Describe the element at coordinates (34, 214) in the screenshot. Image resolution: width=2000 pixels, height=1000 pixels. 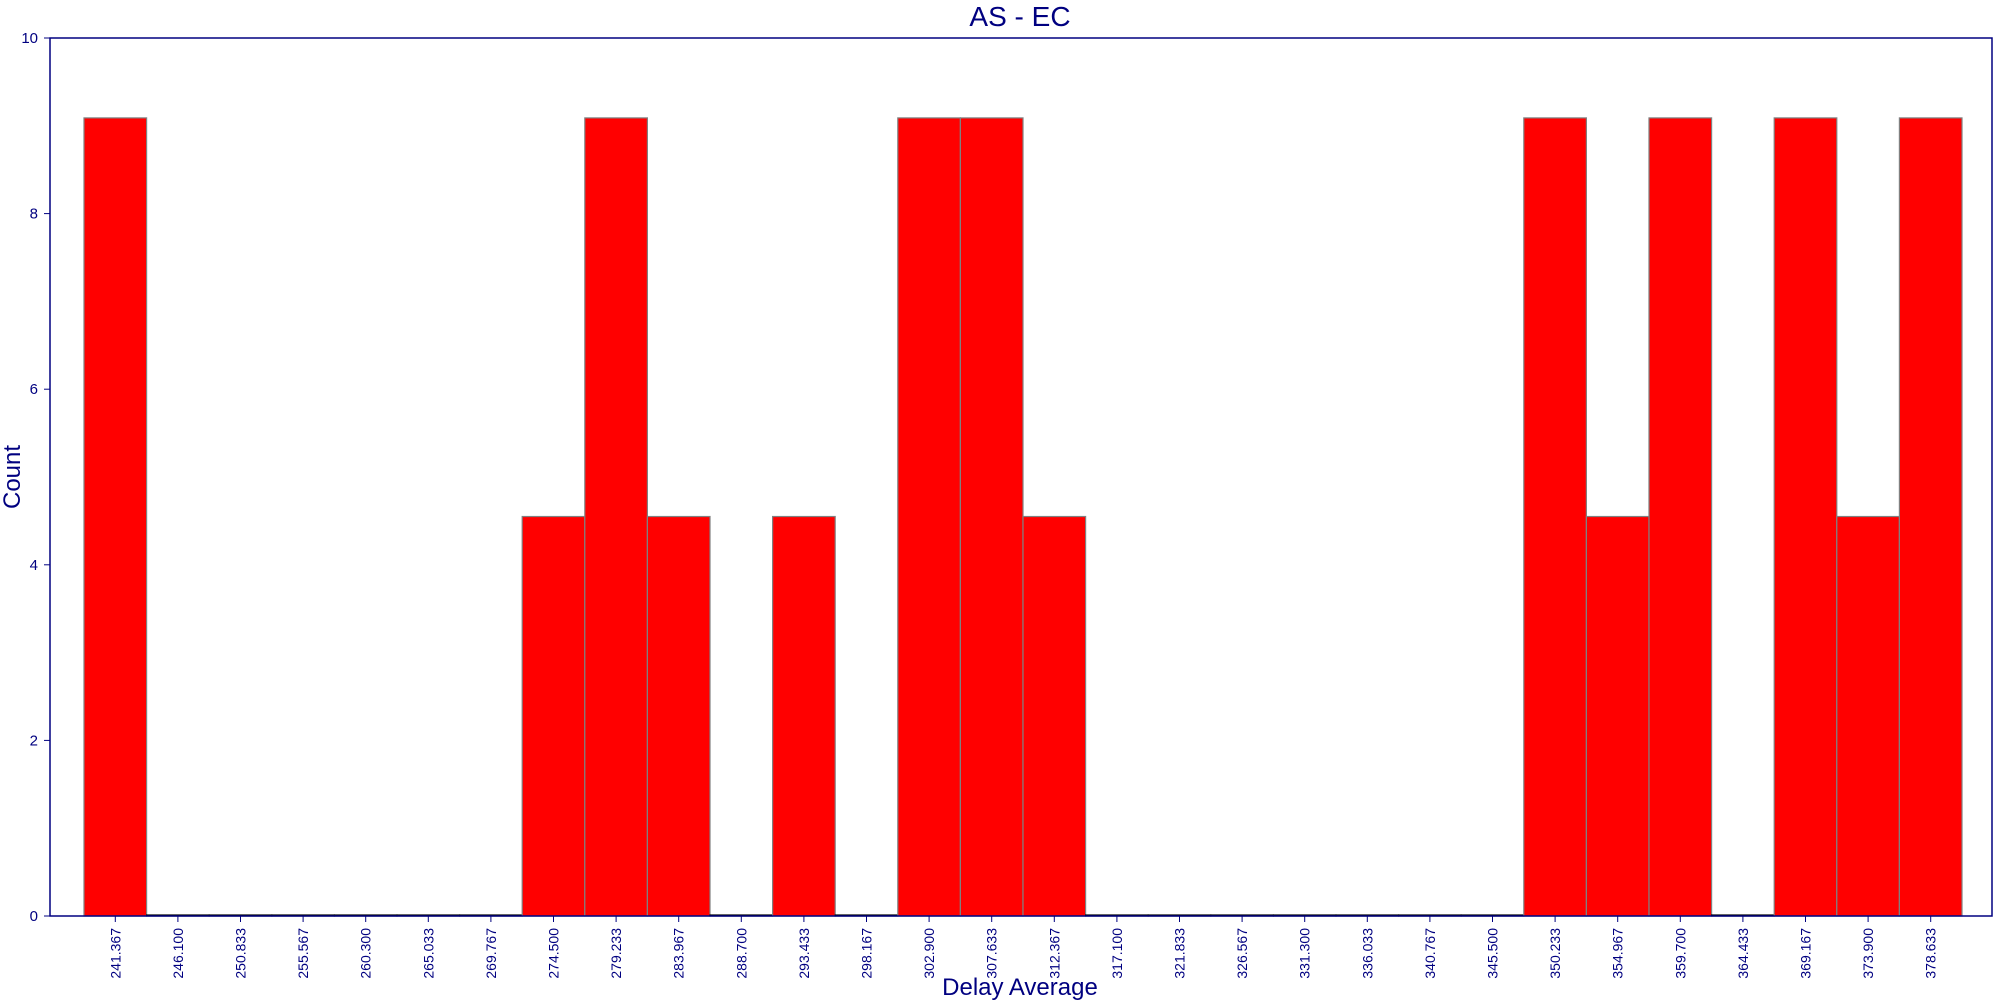
I see `y-tick-label: 8` at that location.